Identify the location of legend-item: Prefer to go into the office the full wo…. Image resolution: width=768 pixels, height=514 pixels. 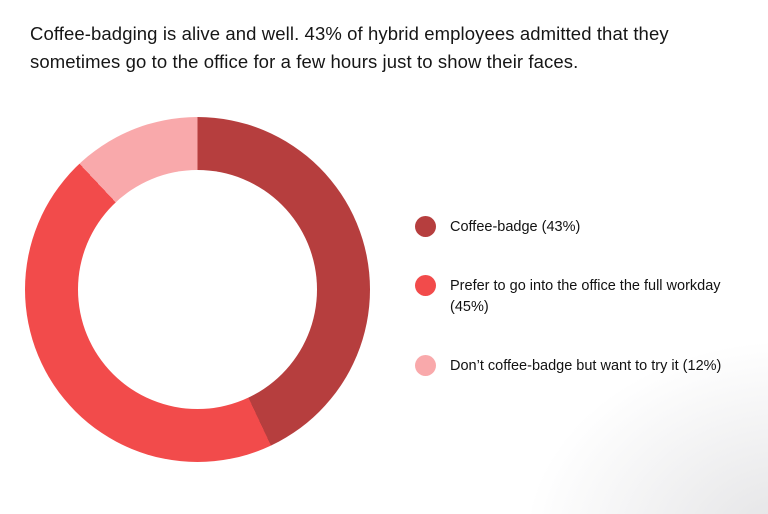
(587, 296).